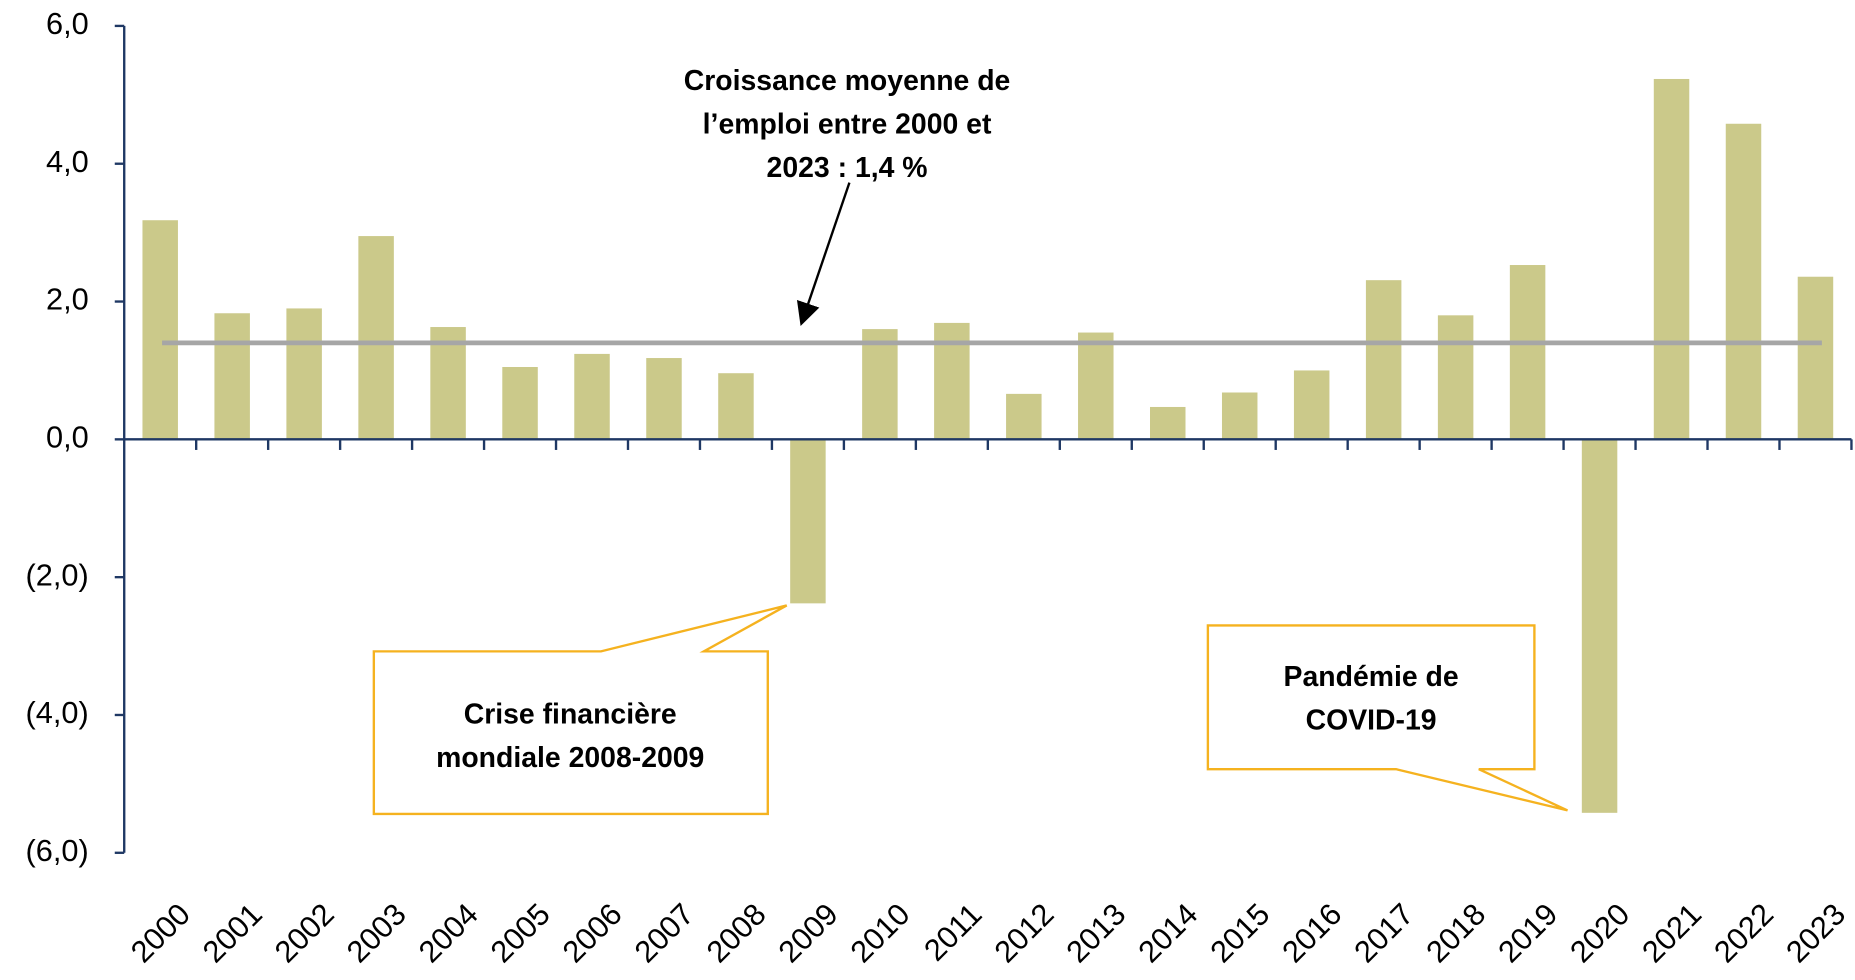 Image resolution: width=1855 pixels, height=980 pixels. What do you see at coordinates (664, 932) in the screenshot?
I see `x-tick-label: 2007` at bounding box center [664, 932].